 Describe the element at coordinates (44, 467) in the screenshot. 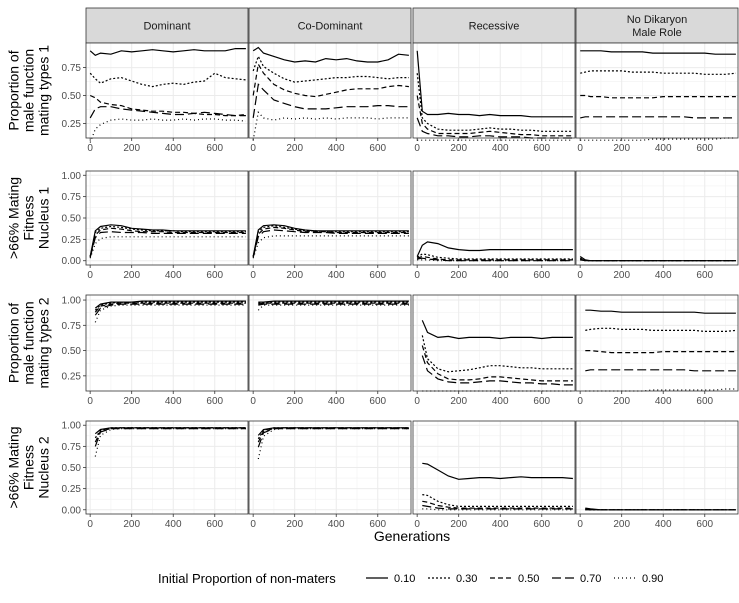

I see `y-axis-title: Nucleus 2` at that location.